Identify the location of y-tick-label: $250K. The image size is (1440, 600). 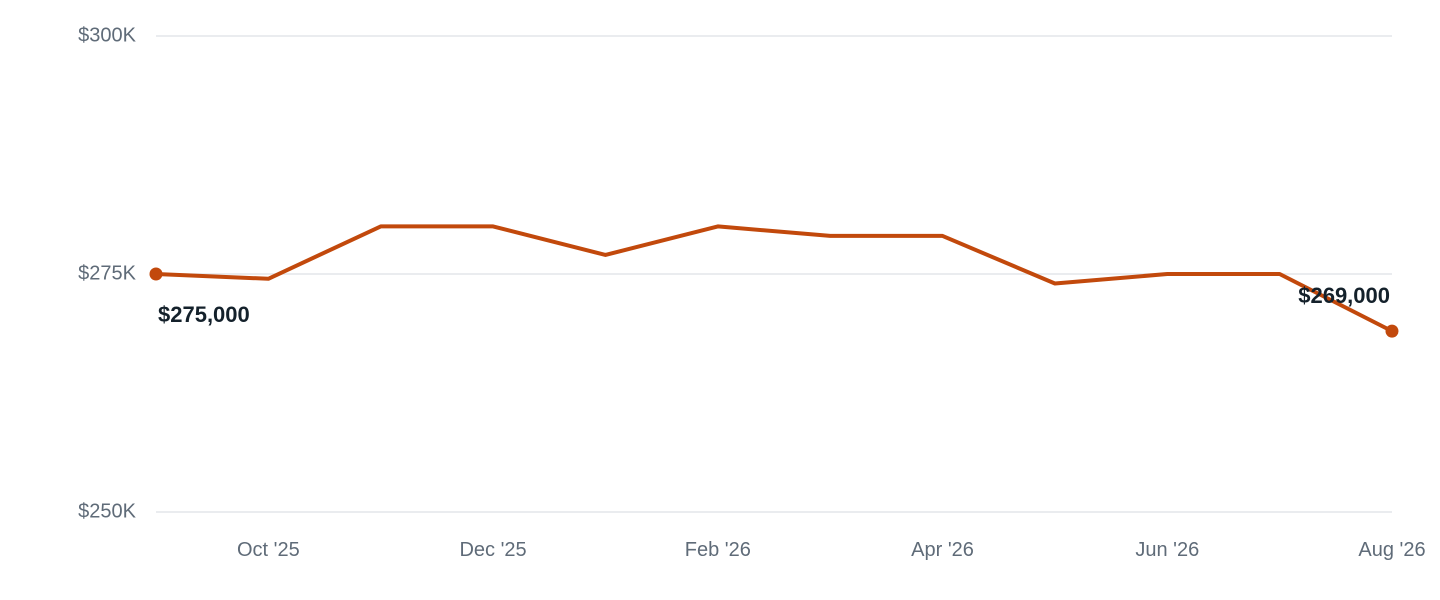
(107, 511).